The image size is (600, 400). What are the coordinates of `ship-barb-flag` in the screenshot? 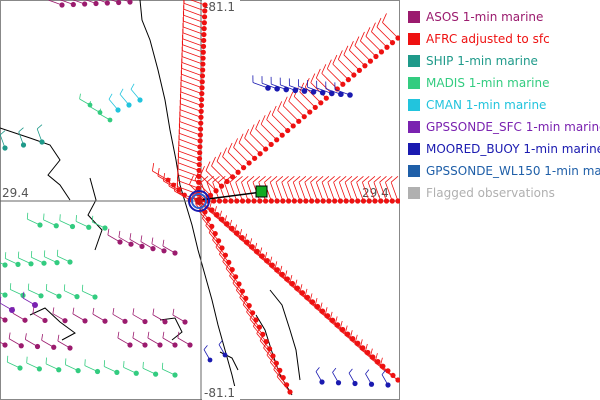 It's located at (21, 130).